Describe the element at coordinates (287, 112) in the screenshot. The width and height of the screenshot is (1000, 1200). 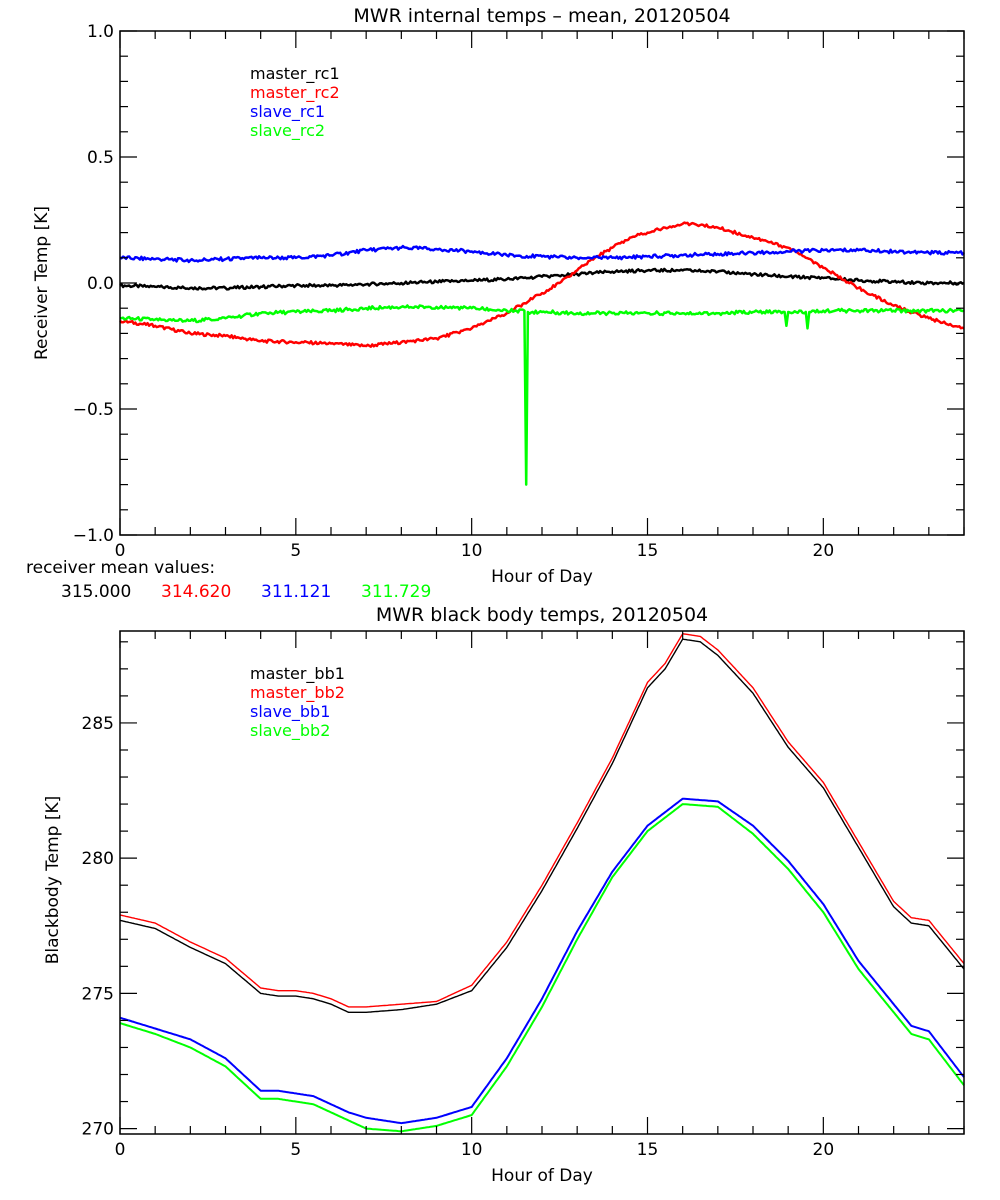
I see `legend-entry-slave-rc1: slave_rc1` at that location.